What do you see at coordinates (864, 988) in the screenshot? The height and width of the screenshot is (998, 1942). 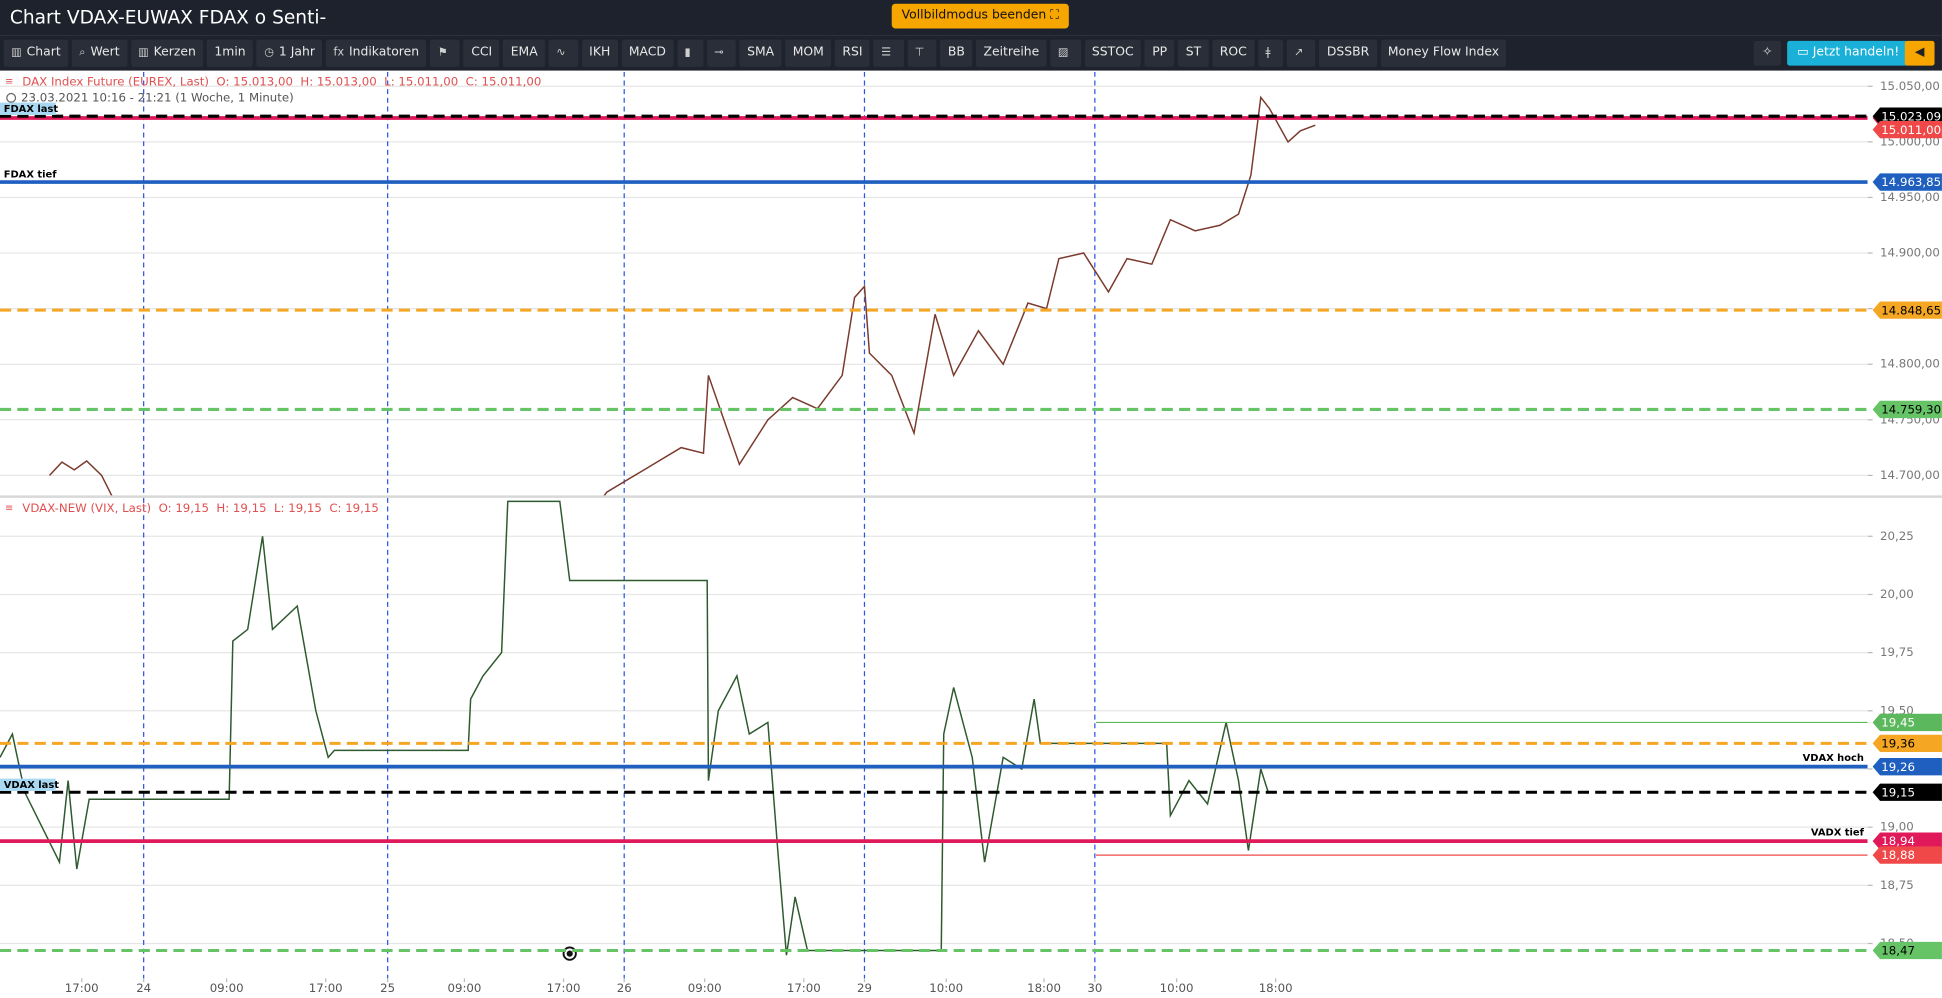 I see `x-tick-label: 29` at bounding box center [864, 988].